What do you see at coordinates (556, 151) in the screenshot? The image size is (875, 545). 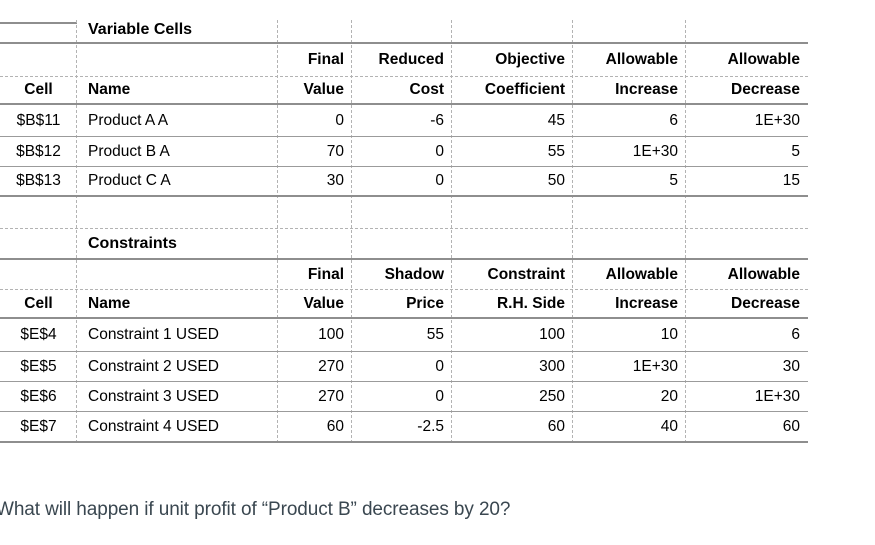 I see `cell-objective-coefficient: 55` at bounding box center [556, 151].